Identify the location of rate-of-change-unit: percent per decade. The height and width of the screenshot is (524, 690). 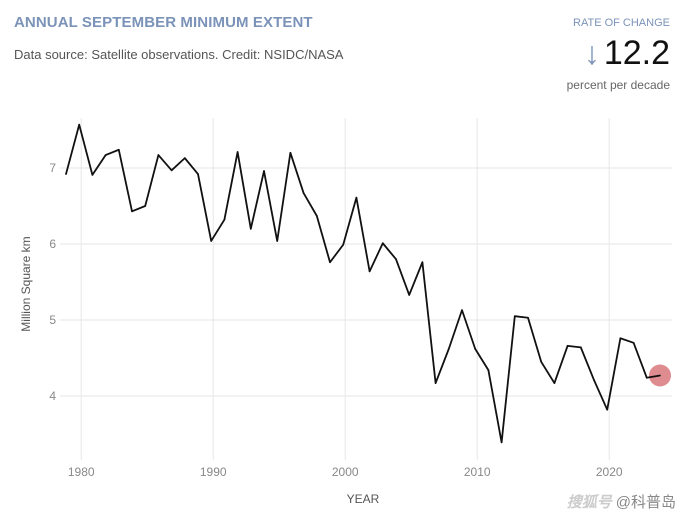
(618, 85).